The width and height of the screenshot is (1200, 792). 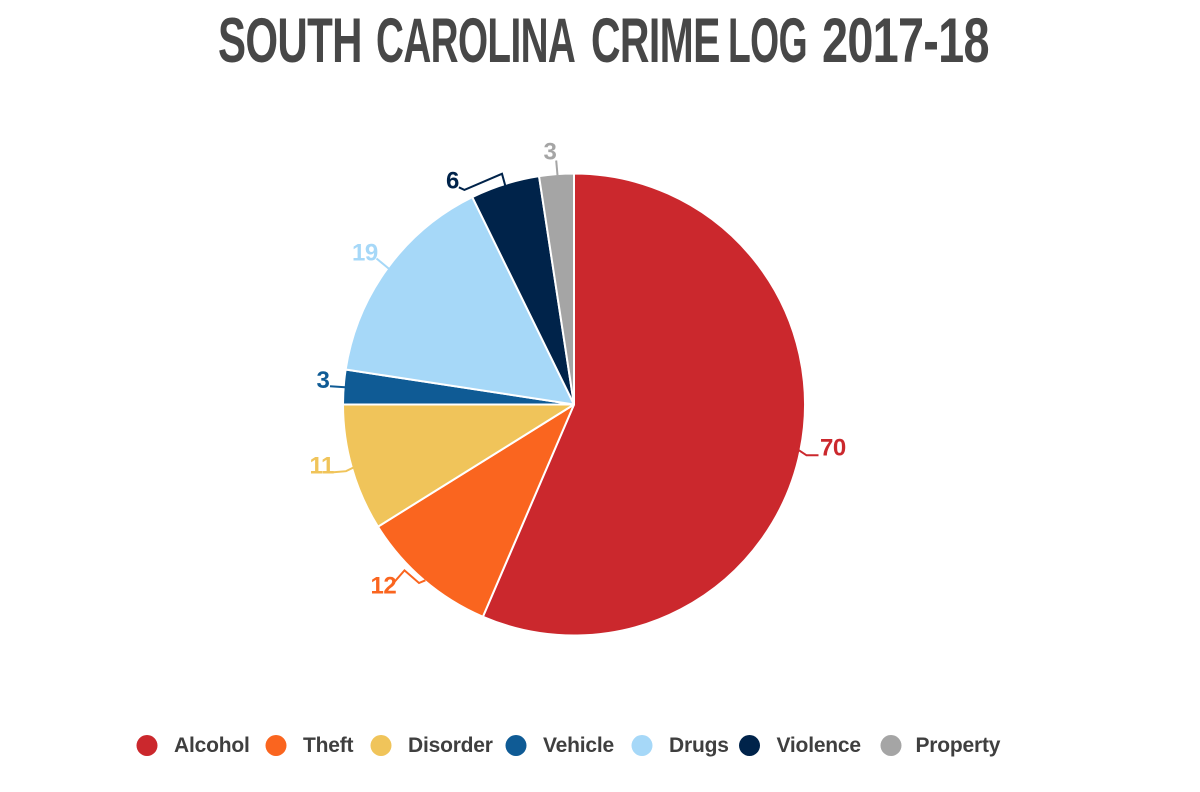 What do you see at coordinates (328, 745) in the screenshot?
I see `svg-text: Theft` at bounding box center [328, 745].